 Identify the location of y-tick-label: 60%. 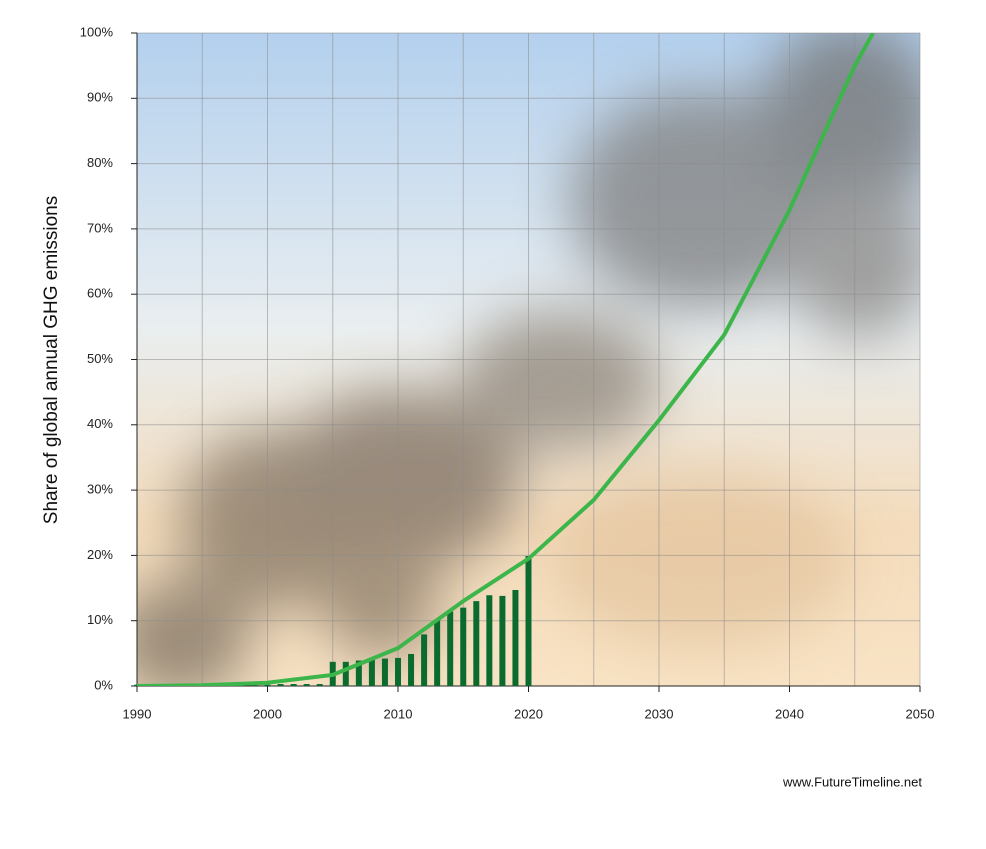
(100, 293).